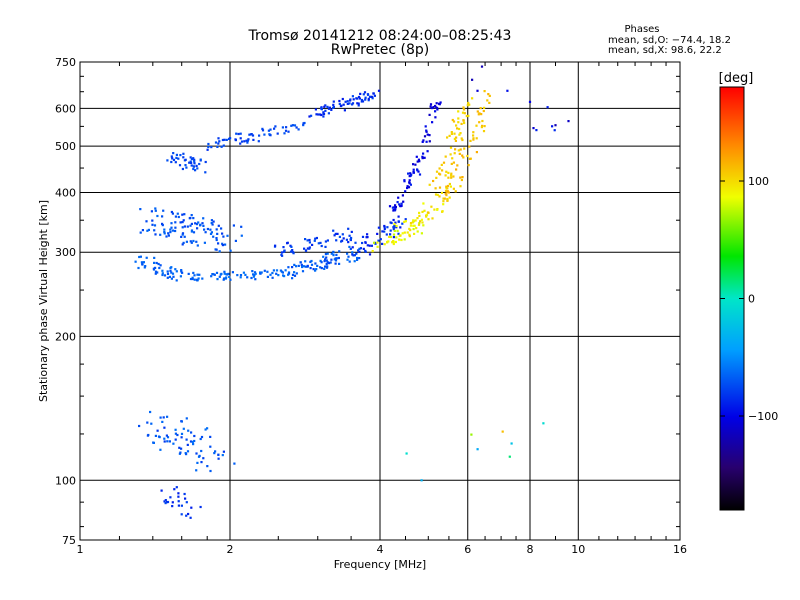 The image size is (800, 600). Describe the element at coordinates (680, 549) in the screenshot. I see `x-tick-label: 16` at that location.